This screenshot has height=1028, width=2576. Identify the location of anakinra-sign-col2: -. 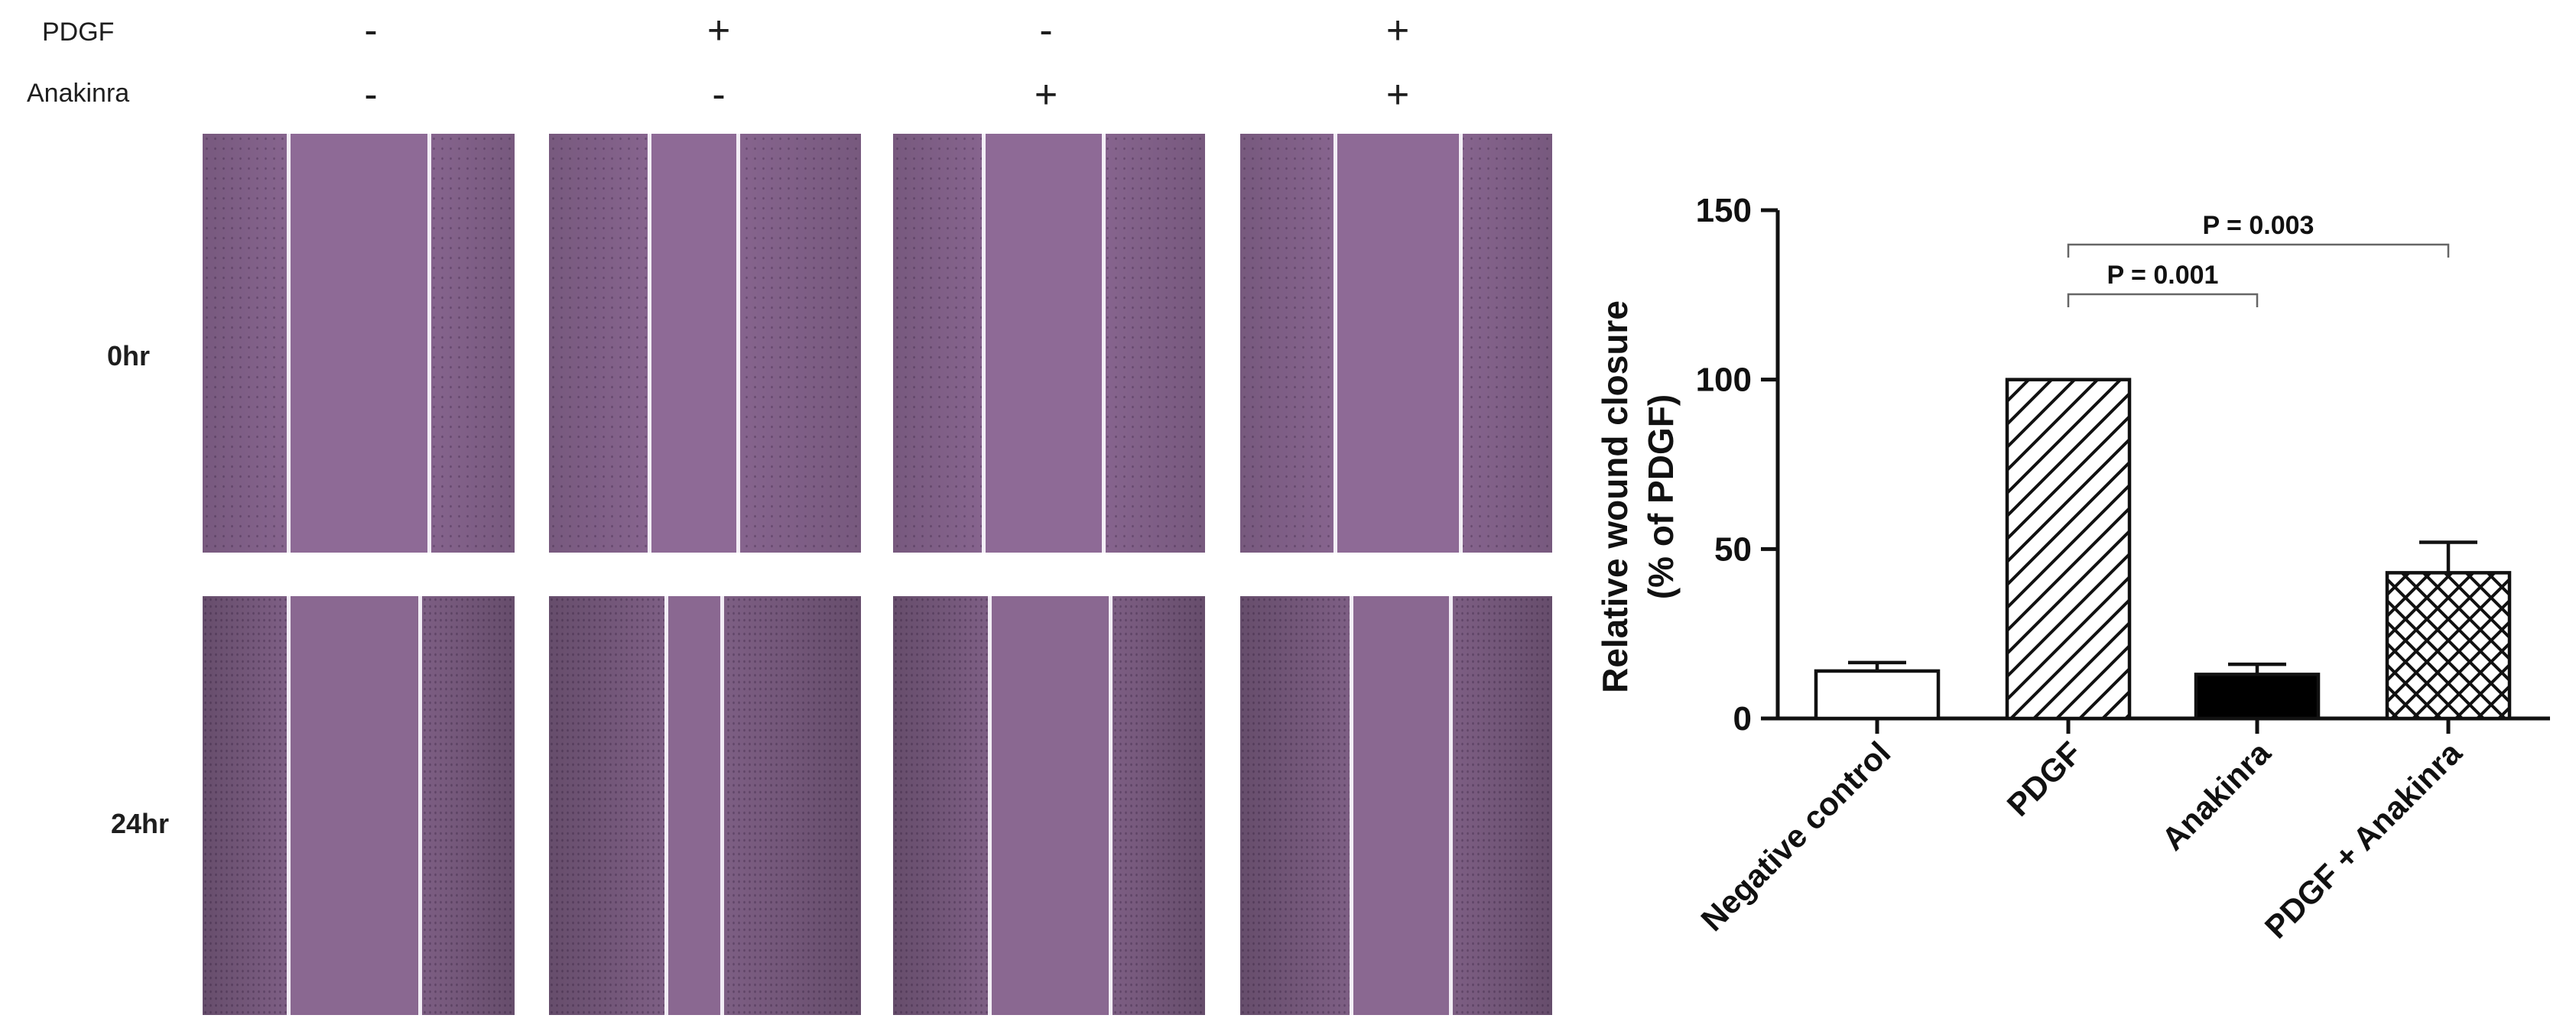
(719, 95).